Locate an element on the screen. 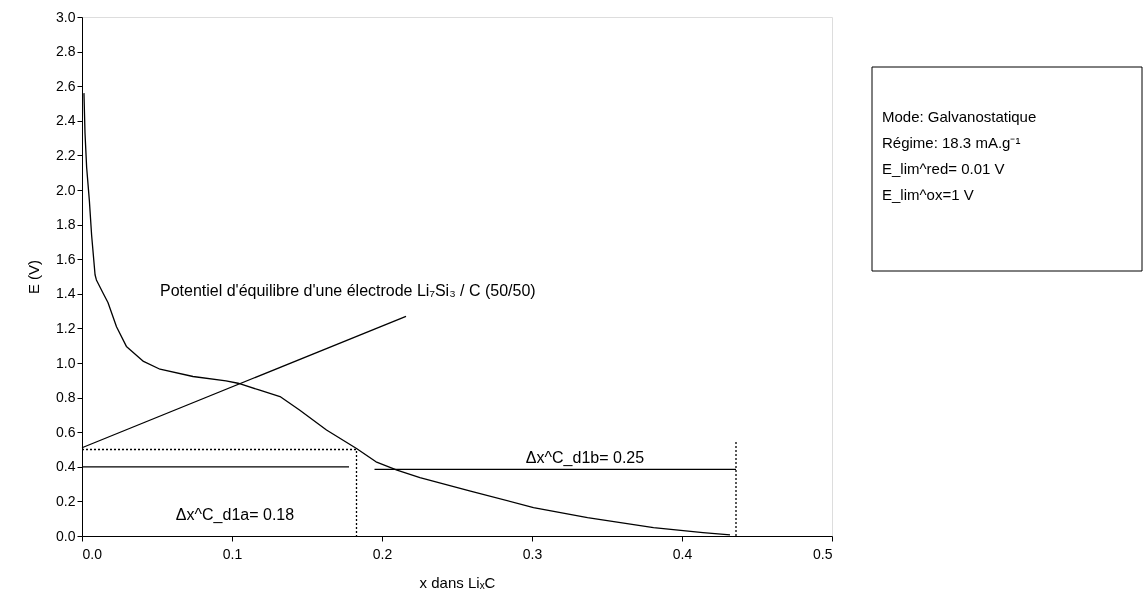 This screenshot has width=1146, height=601. x-tick-label: 0.4 is located at coordinates (682, 553).